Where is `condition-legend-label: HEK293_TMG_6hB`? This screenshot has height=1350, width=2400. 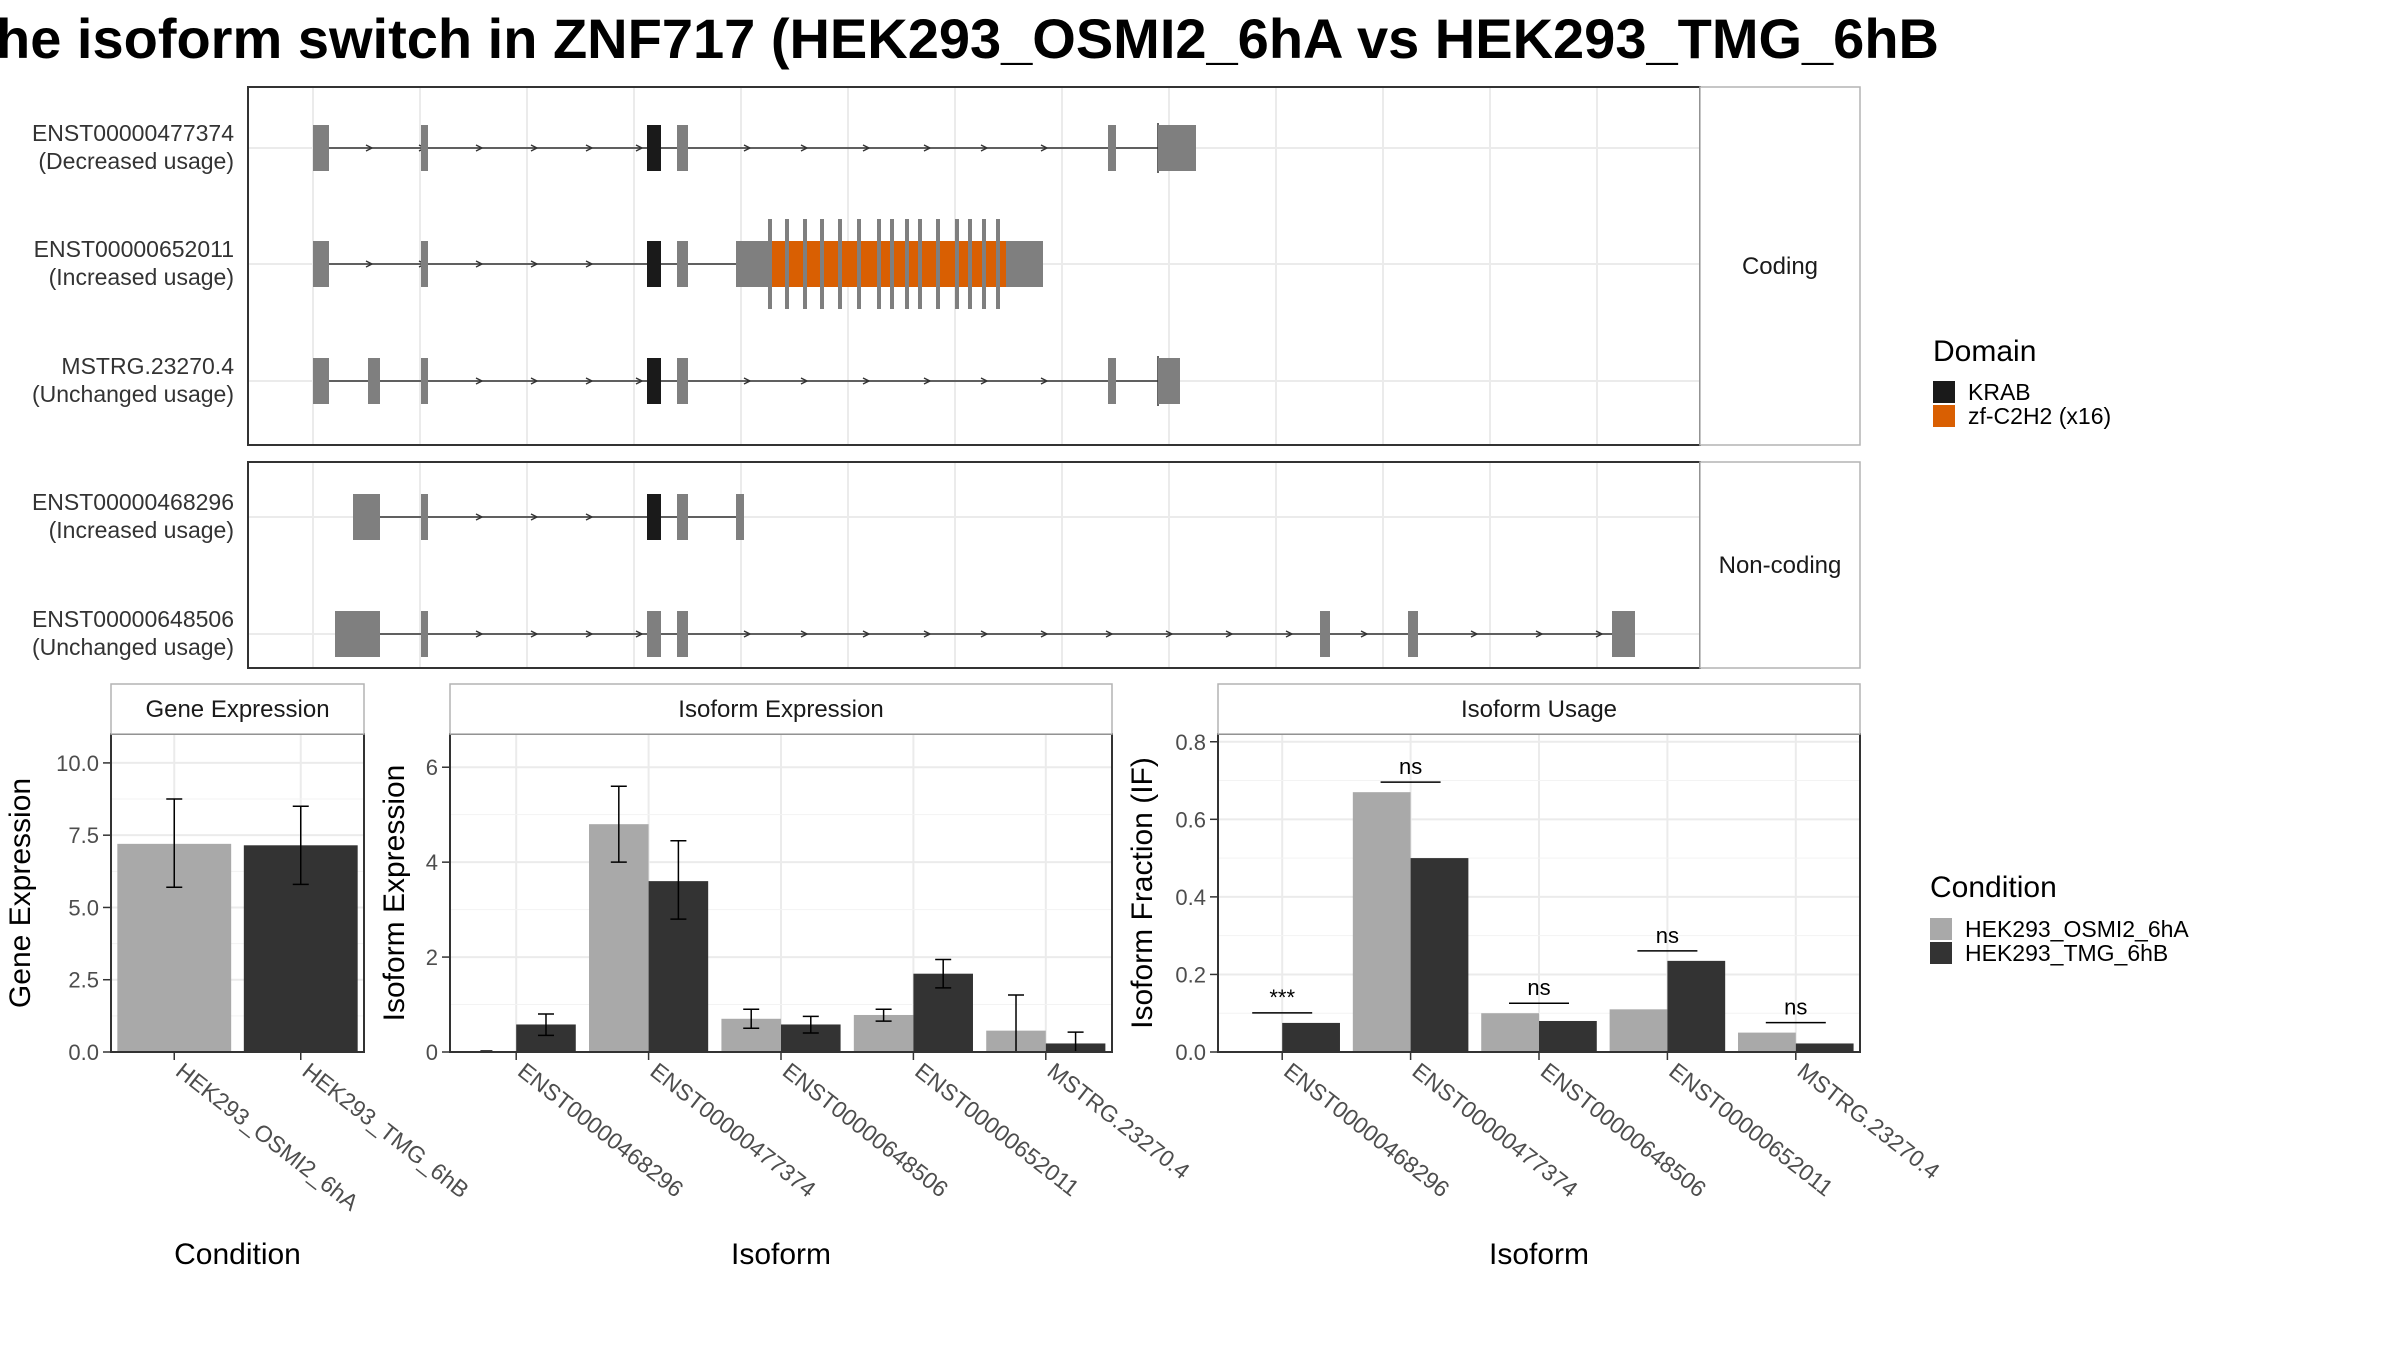 condition-legend-label: HEK293_TMG_6hB is located at coordinates (2066, 953).